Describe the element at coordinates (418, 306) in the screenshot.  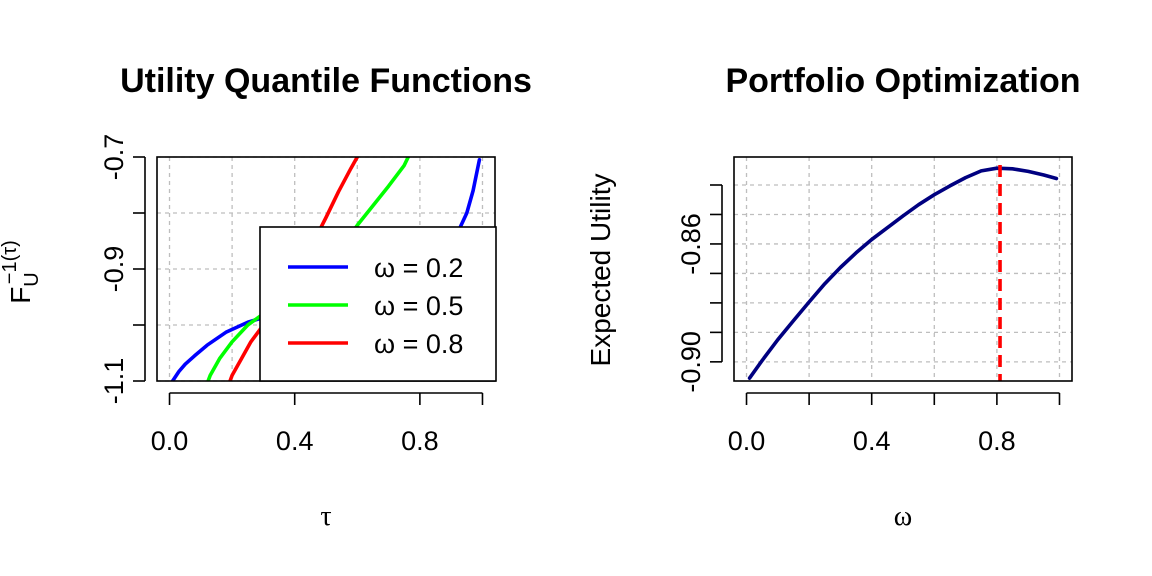
I see `legend-label-2: ω = 0.5` at that location.